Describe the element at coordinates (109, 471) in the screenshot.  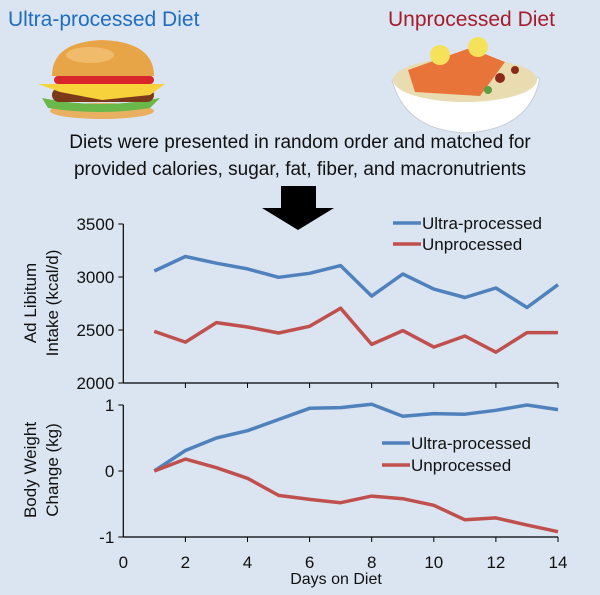
I see `y-tick-label: 0` at that location.